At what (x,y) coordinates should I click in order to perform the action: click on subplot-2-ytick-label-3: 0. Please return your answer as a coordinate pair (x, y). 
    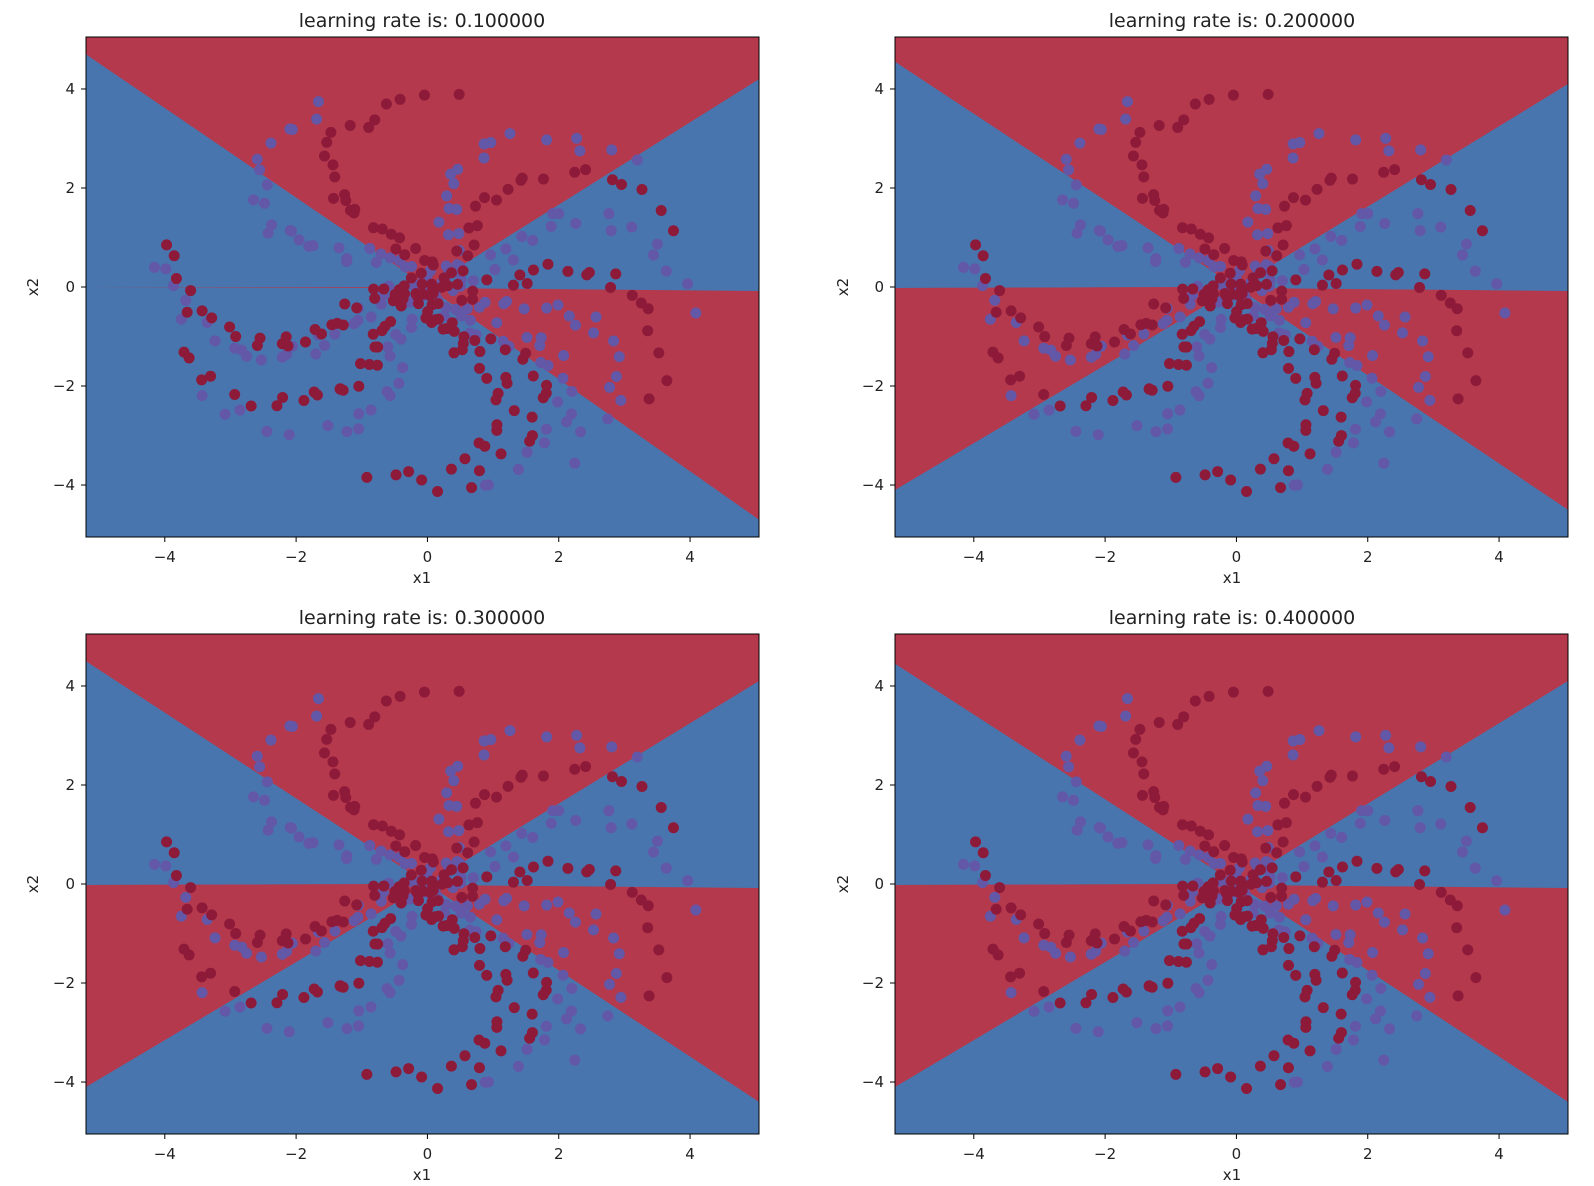
    Looking at the image, I should click on (879, 287).